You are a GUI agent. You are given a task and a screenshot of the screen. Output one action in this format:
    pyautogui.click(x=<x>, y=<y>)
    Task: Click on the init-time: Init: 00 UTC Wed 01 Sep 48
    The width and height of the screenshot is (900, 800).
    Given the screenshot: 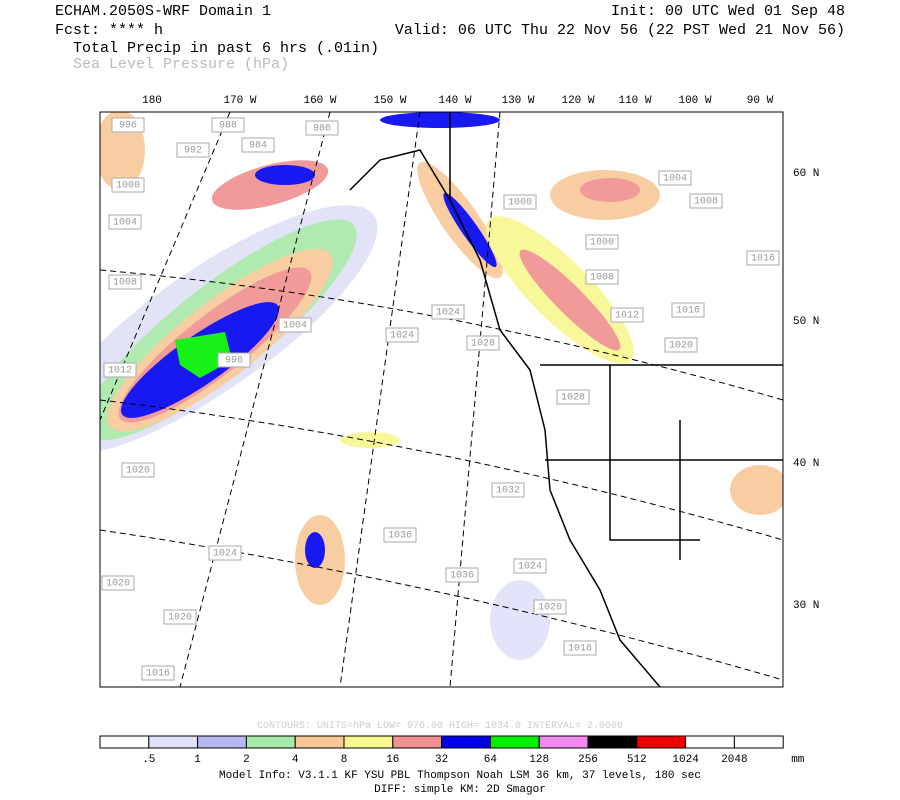 What is the action you would take?
    pyautogui.click(x=728, y=11)
    